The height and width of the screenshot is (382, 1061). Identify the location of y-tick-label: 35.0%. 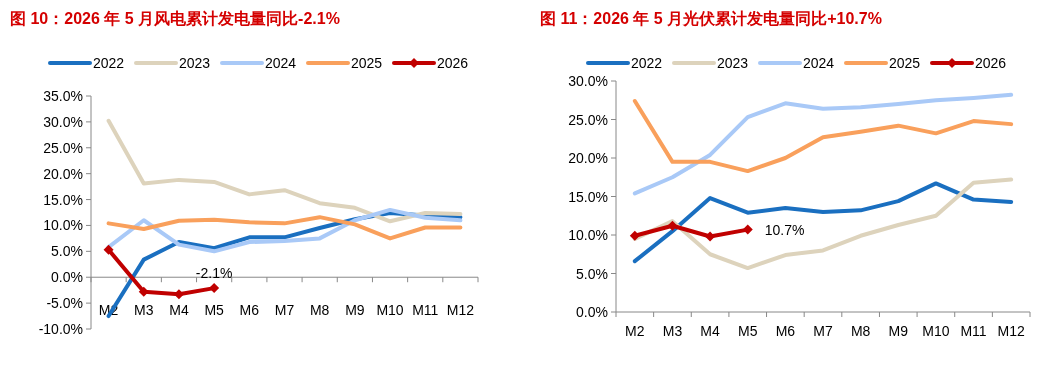
(63, 96).